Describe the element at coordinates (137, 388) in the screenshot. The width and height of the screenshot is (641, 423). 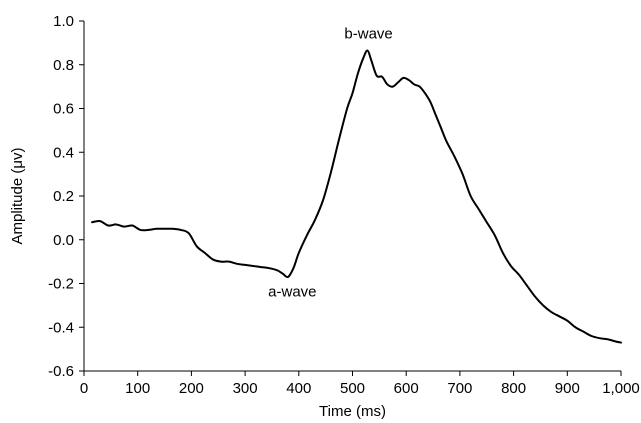
I see `x-tick-label: 100` at that location.